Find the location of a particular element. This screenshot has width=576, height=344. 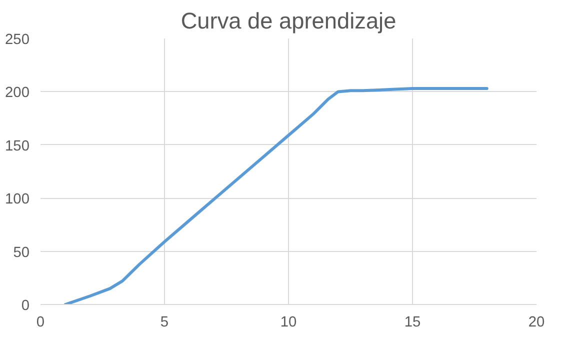

y-tick-label: 200 is located at coordinates (17, 93).